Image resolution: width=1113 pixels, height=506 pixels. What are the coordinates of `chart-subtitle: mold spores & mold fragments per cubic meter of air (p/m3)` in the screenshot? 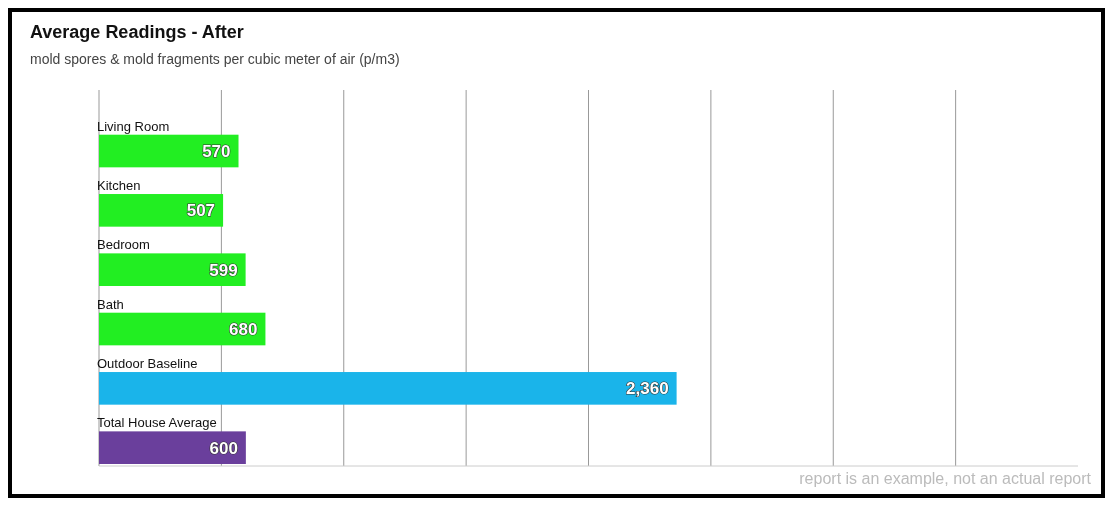 It's located at (215, 59).